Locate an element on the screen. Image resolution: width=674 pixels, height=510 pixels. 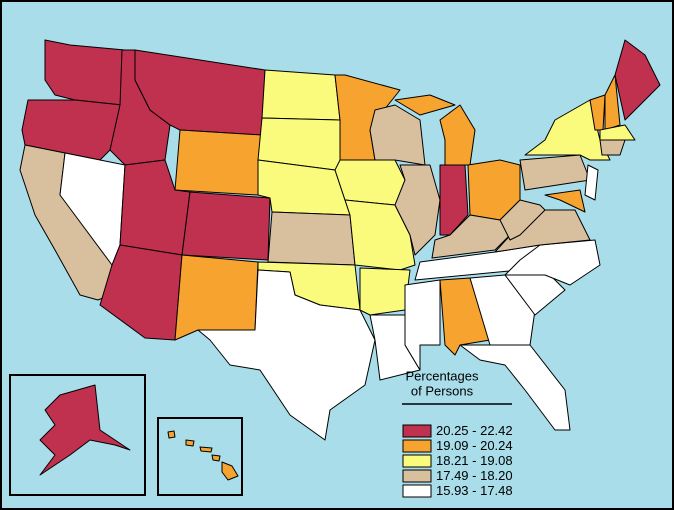
legend-label: 19.09 - 20.24 is located at coordinates (474, 445).